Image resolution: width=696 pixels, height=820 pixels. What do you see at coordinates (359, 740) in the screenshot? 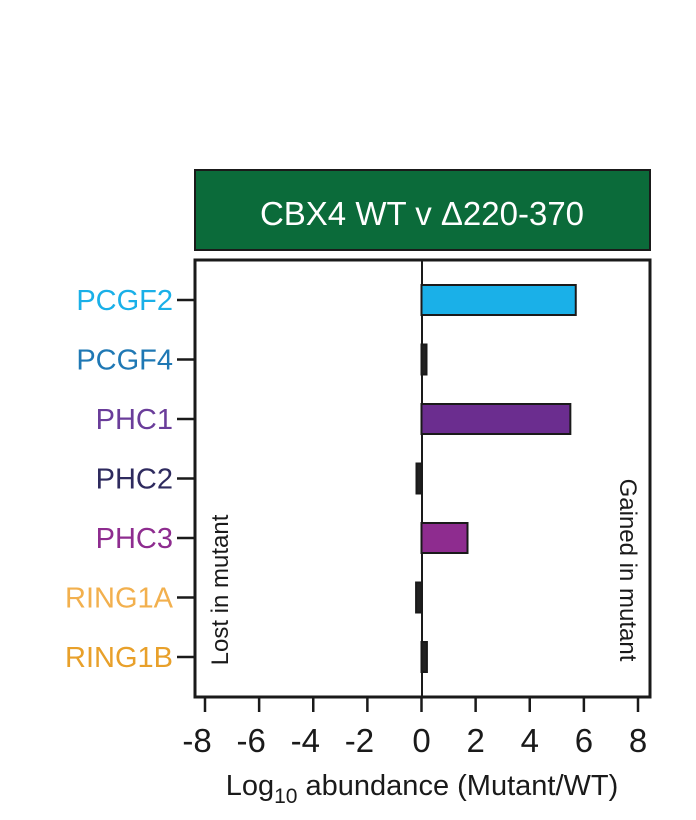
I see `x-tick-label--2: -2` at bounding box center [359, 740].